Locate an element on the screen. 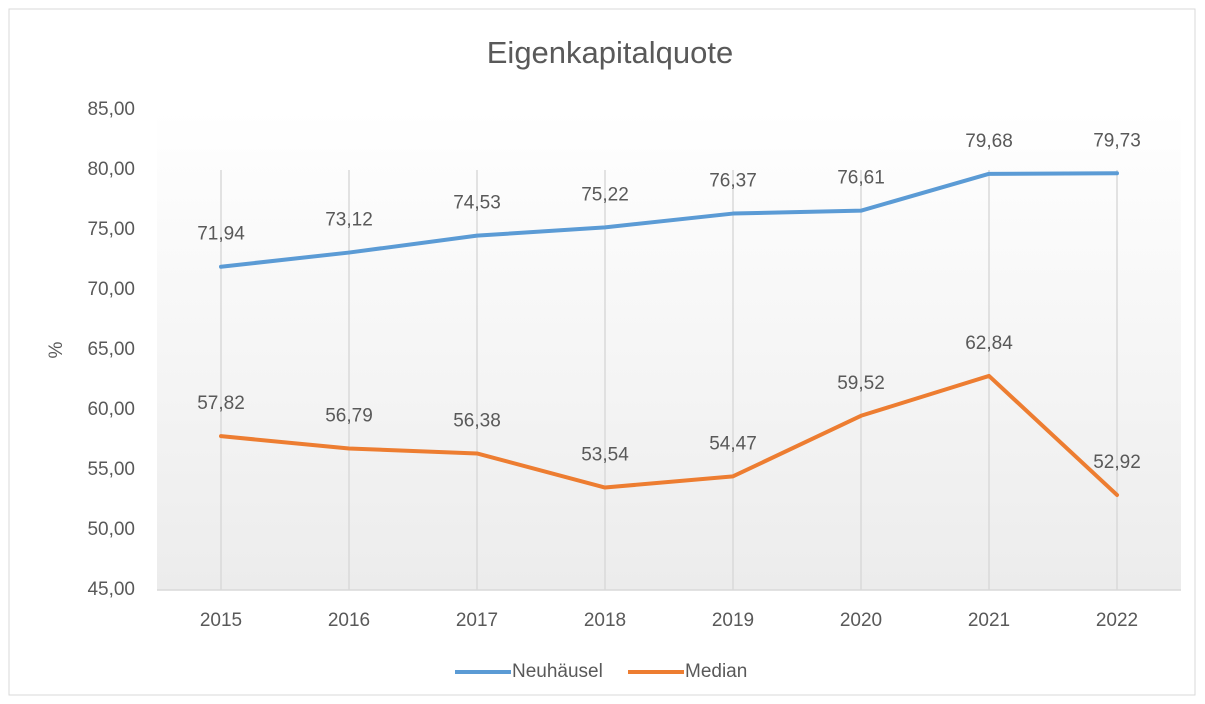 The width and height of the screenshot is (1205, 704). x-tick-label: 2020 is located at coordinates (861, 620).